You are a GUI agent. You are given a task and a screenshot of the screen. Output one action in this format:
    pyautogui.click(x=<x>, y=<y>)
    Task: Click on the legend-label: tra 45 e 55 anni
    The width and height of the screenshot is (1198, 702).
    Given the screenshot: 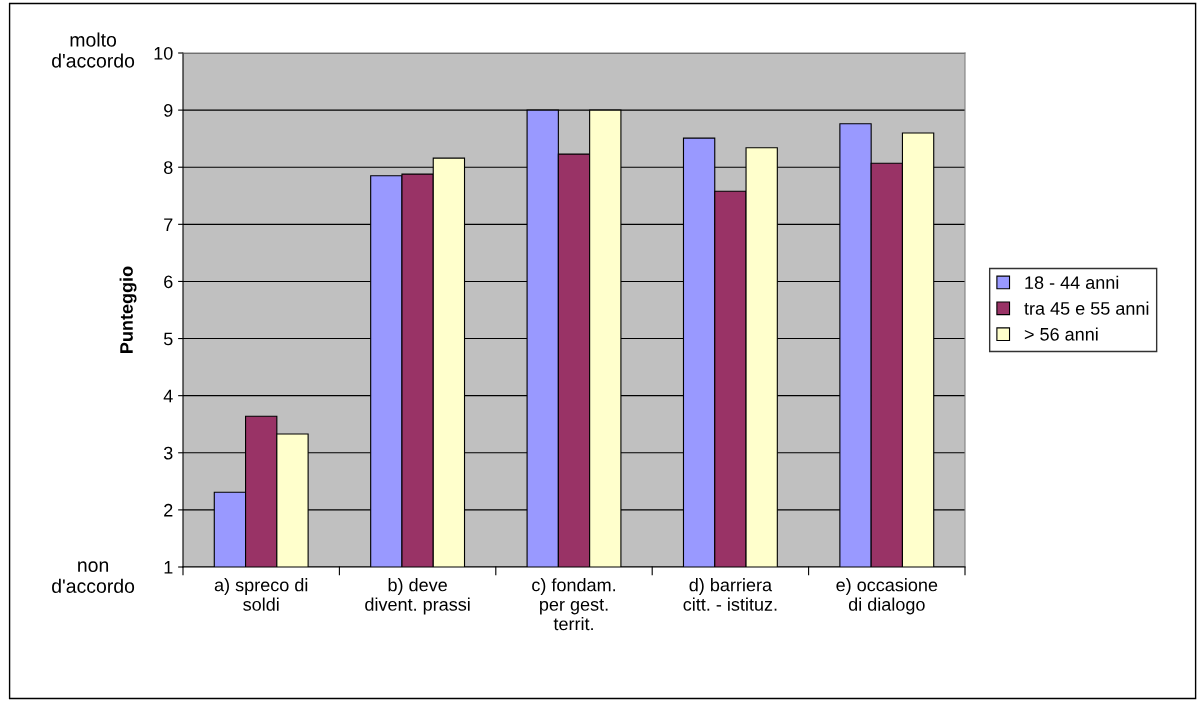 What is the action you would take?
    pyautogui.click(x=1086, y=308)
    